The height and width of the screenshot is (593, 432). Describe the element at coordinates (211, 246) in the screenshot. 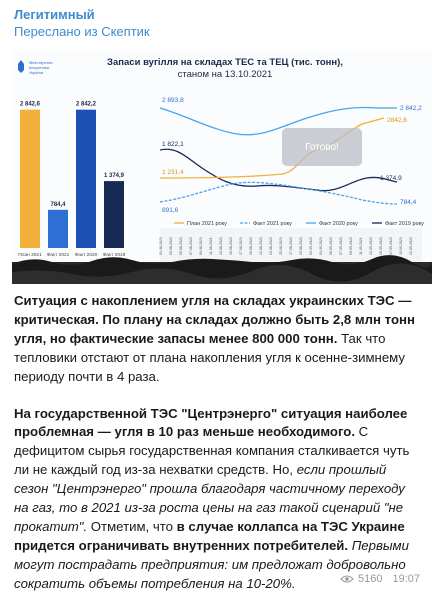

I see `svg-text: 11.08.2021` at that location.